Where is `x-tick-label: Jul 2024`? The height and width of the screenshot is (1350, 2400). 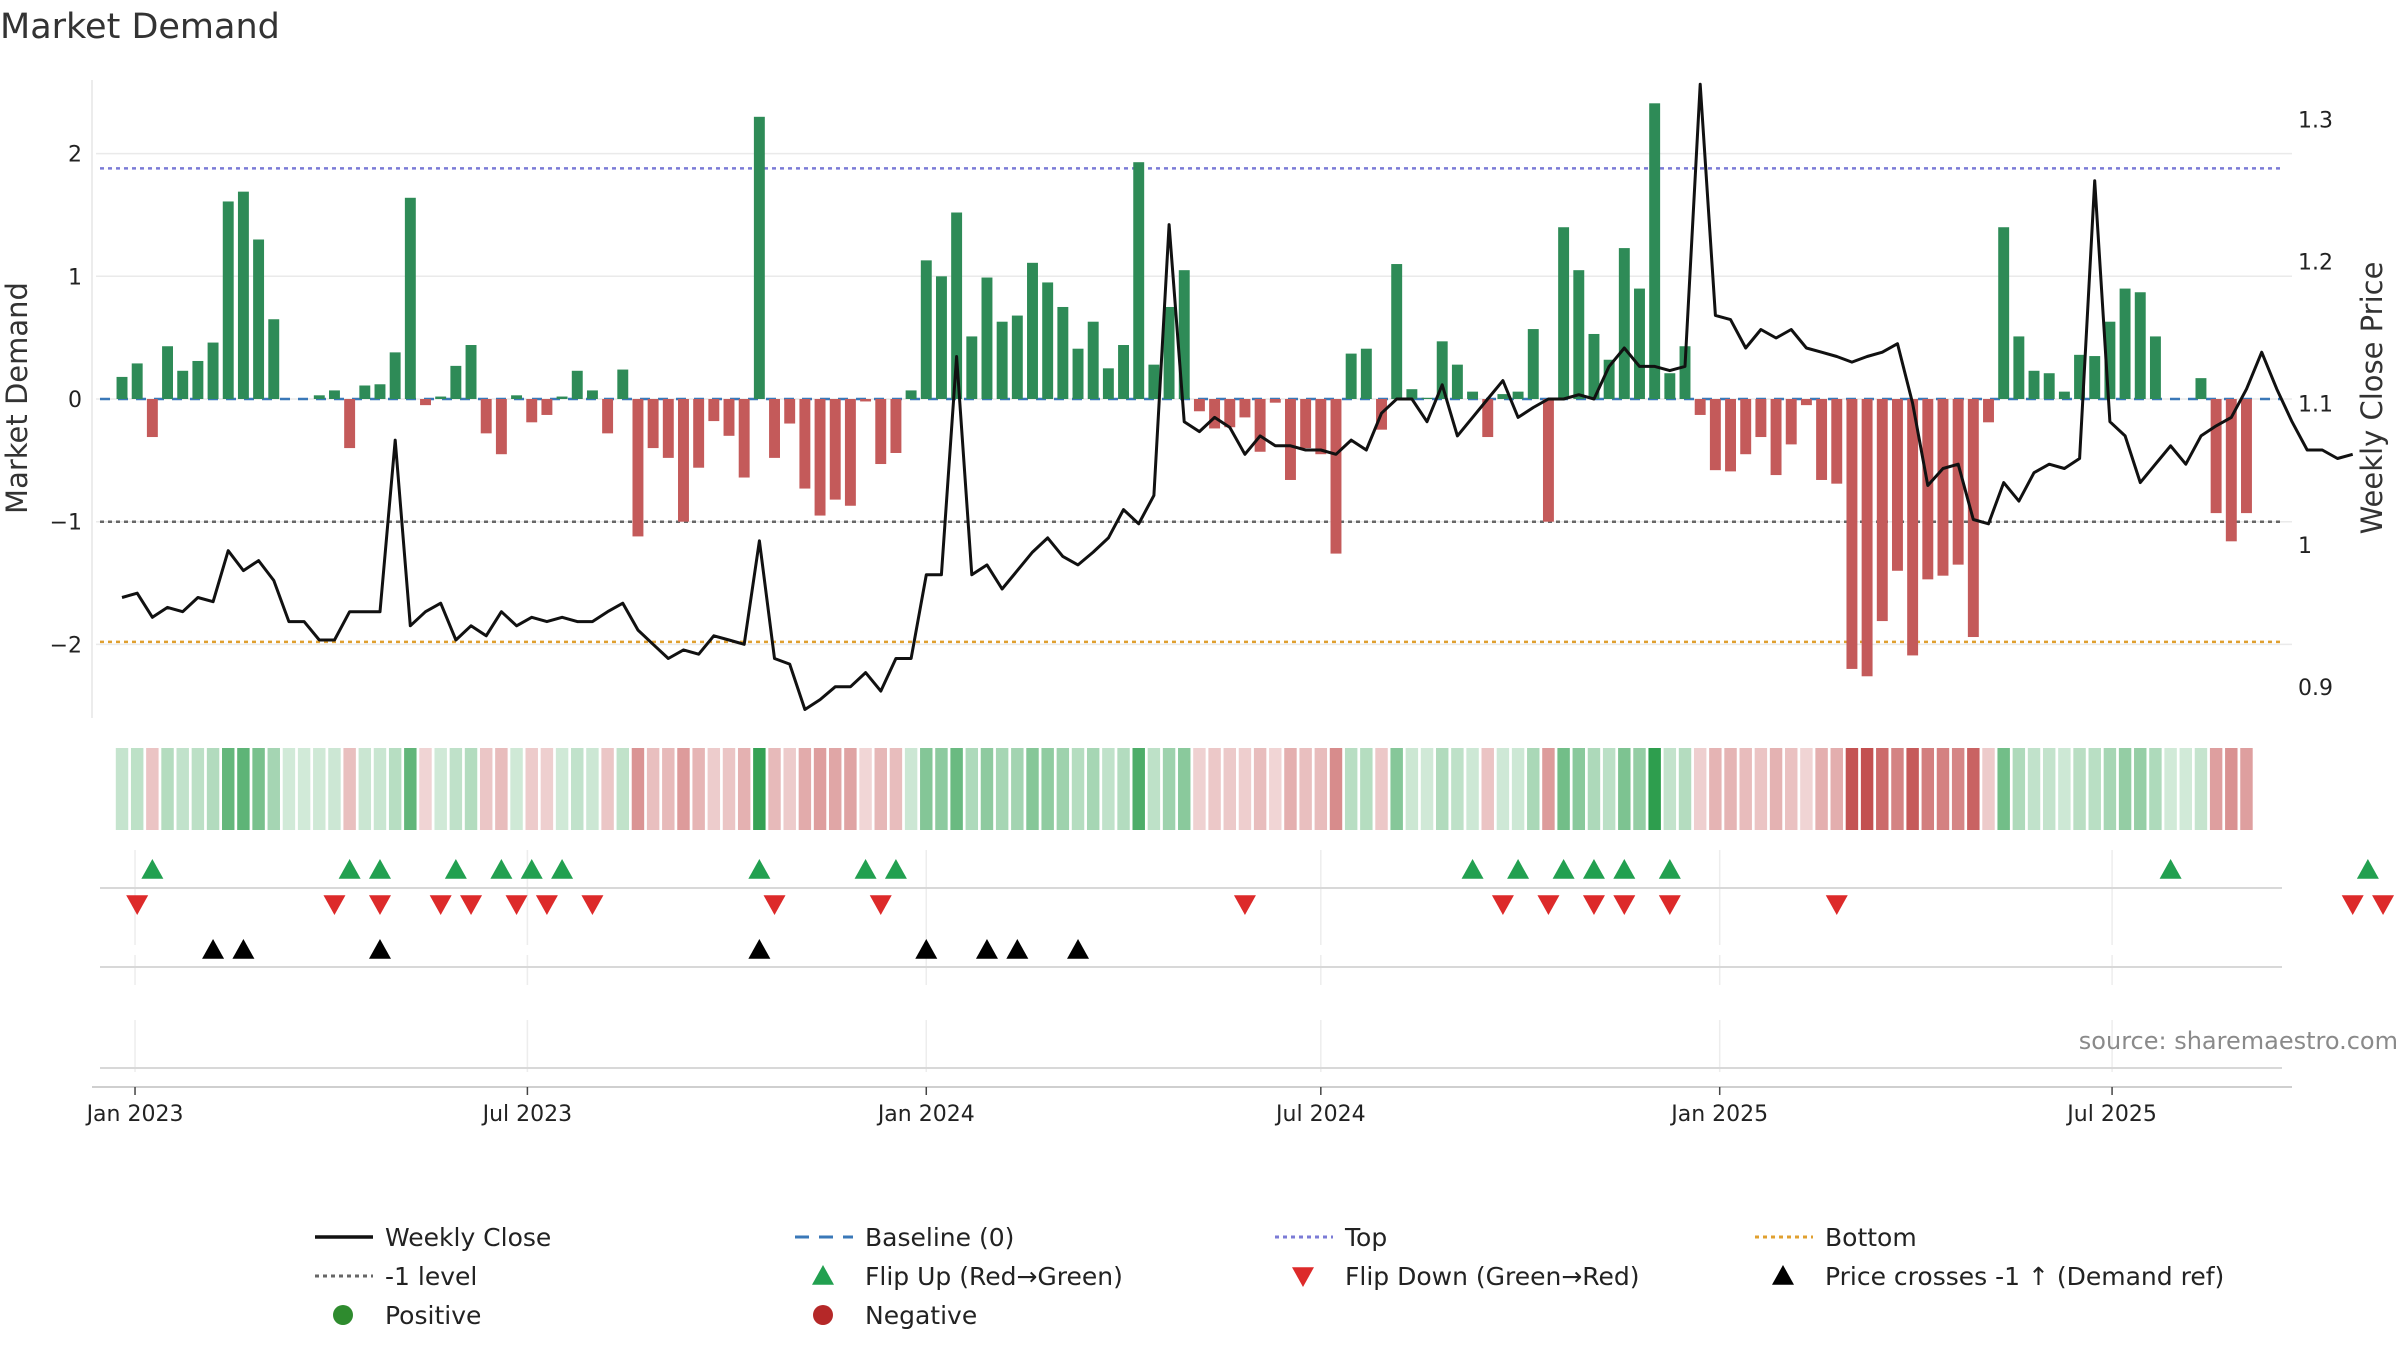
x-tick-label: Jul 2024 is located at coordinates (1320, 1114).